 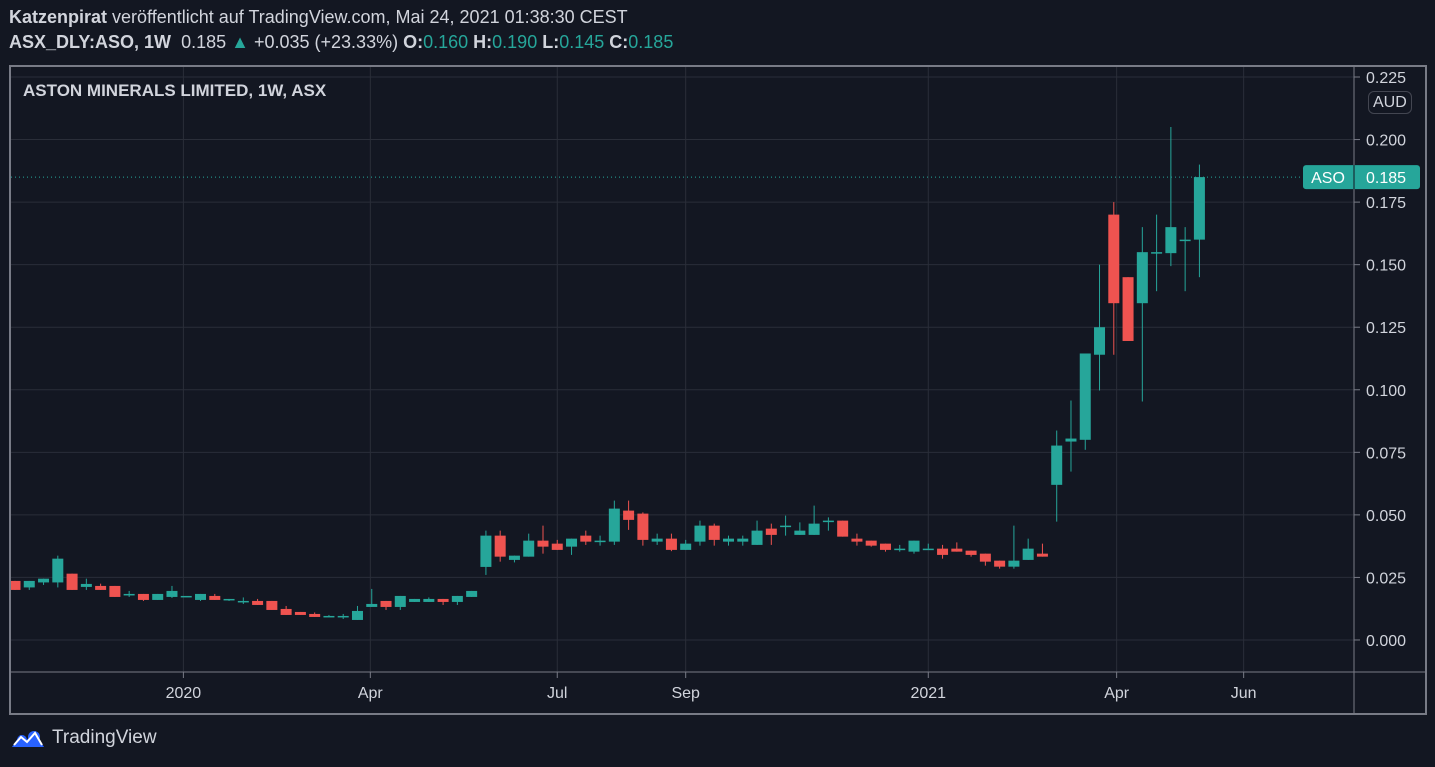 What do you see at coordinates (928, 693) in the screenshot?
I see `time-tick-label: 2021` at bounding box center [928, 693].